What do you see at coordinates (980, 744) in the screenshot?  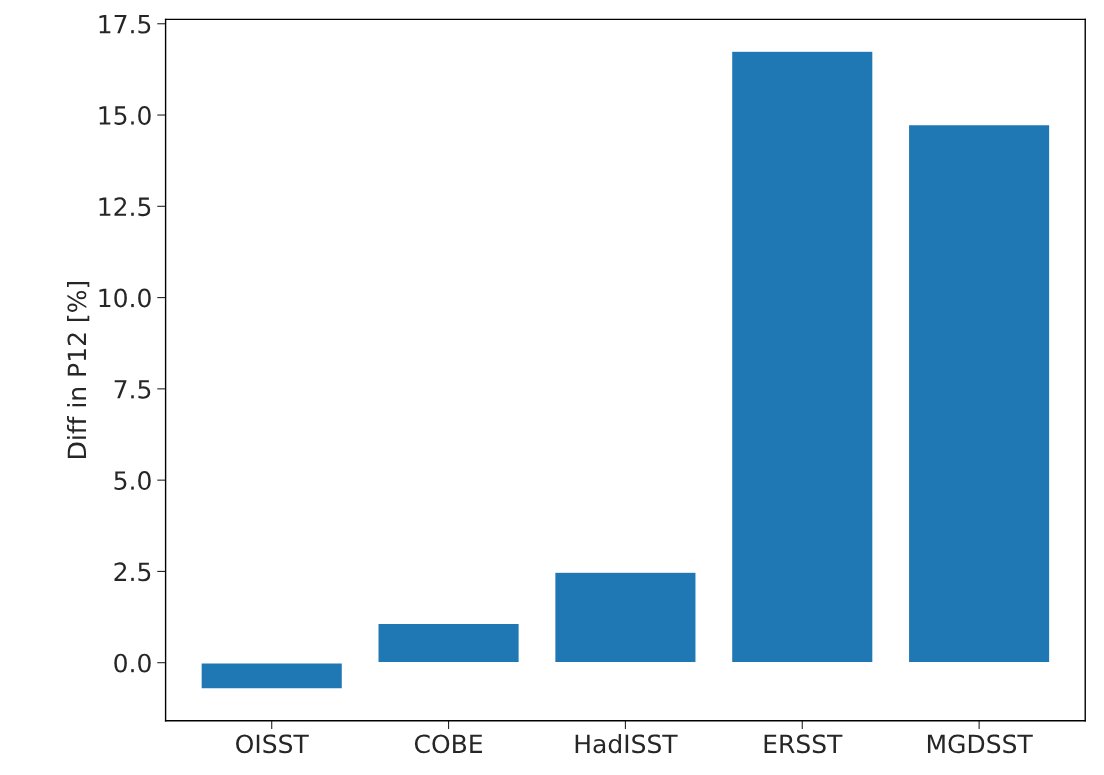 I see `x-tick-label: MGDSST` at bounding box center [980, 744].